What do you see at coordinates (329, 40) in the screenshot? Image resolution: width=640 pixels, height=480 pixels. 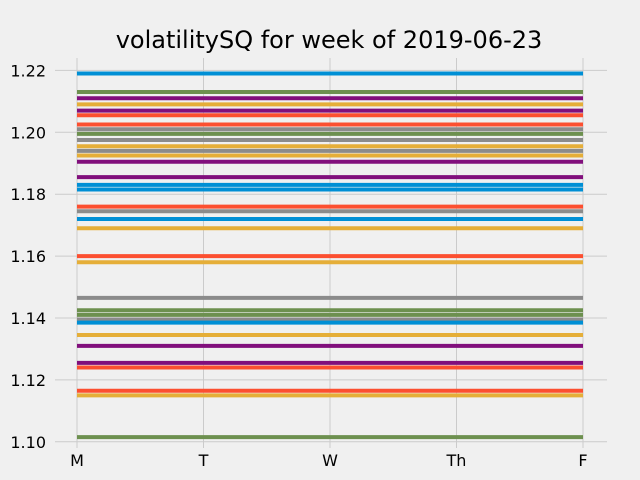 I see `chart-title: volatilitySQ for week of 2019-06-23` at bounding box center [329, 40].